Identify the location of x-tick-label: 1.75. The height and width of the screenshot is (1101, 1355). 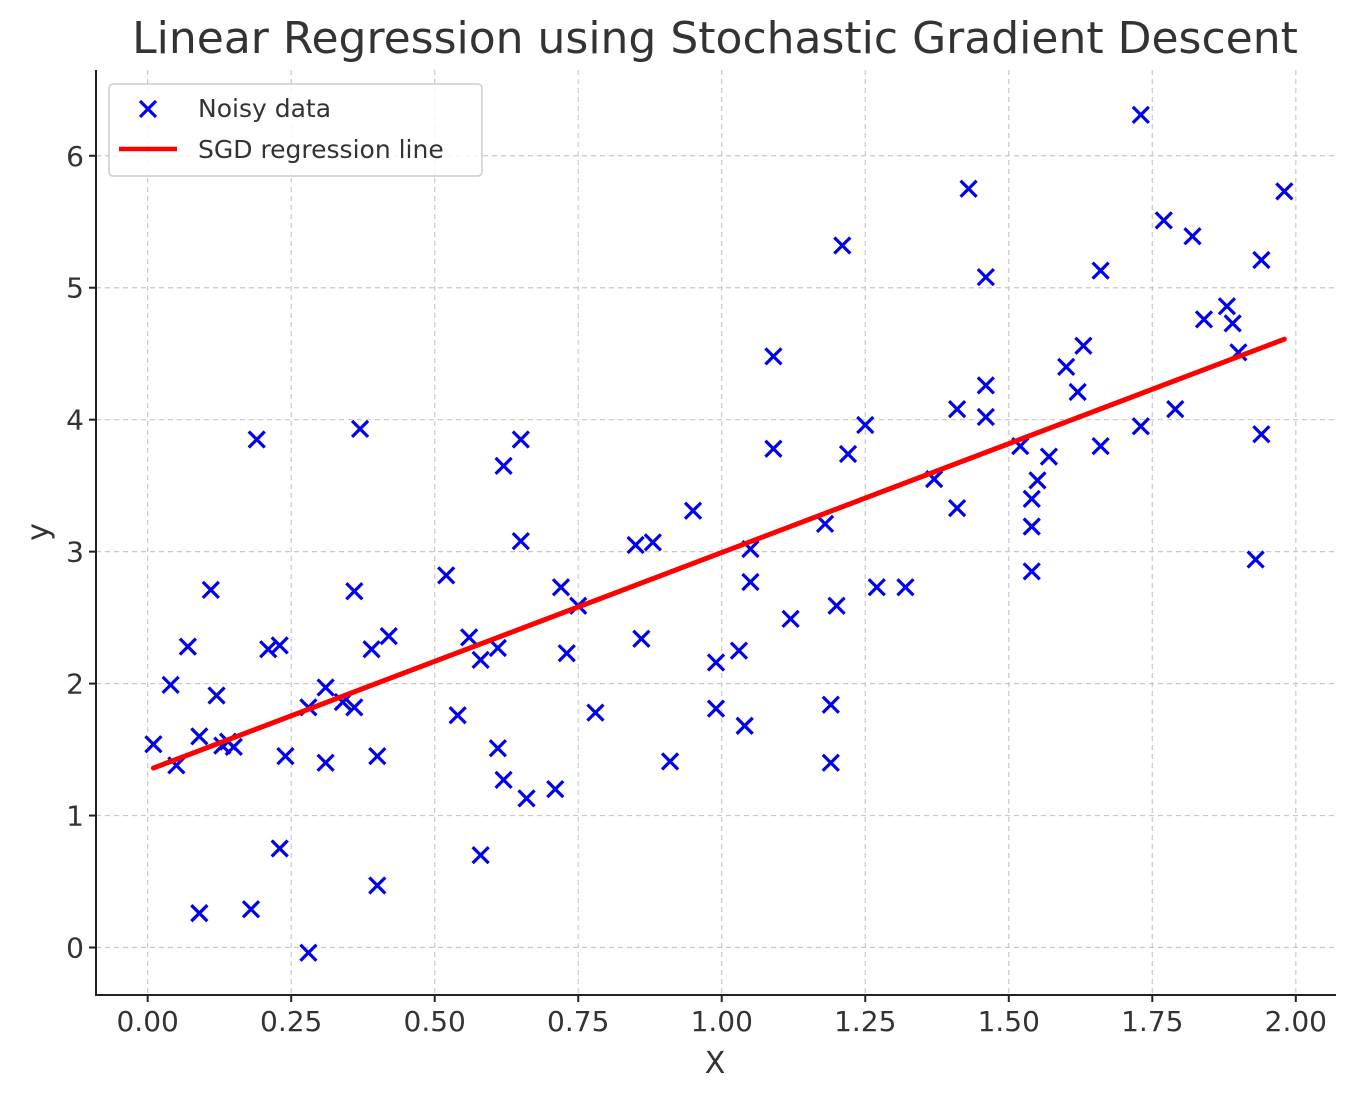
(1152, 1021).